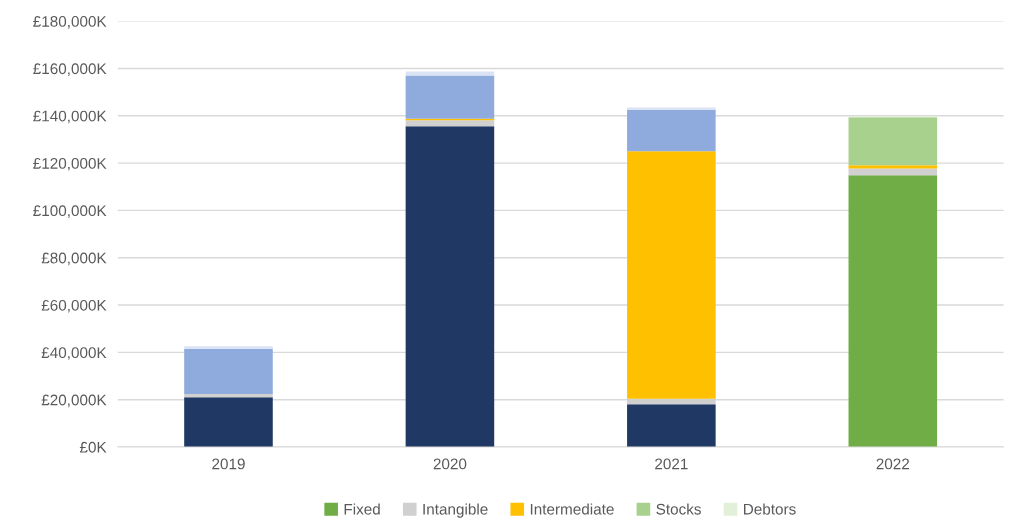 The height and width of the screenshot is (529, 1024). What do you see at coordinates (678, 509) in the screenshot?
I see `legend-label: Stocks` at bounding box center [678, 509].